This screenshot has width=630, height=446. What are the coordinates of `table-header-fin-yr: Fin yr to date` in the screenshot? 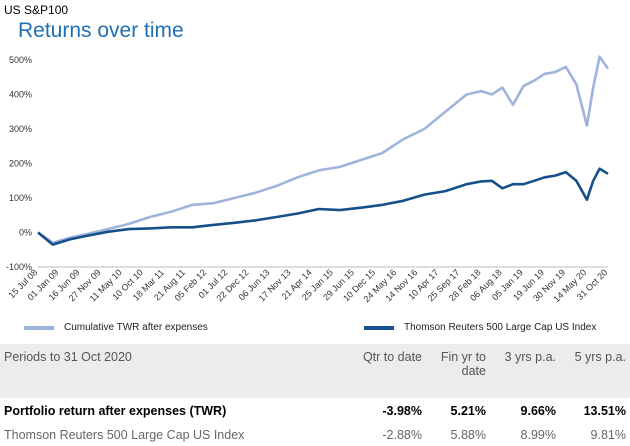 It's located at (458, 371).